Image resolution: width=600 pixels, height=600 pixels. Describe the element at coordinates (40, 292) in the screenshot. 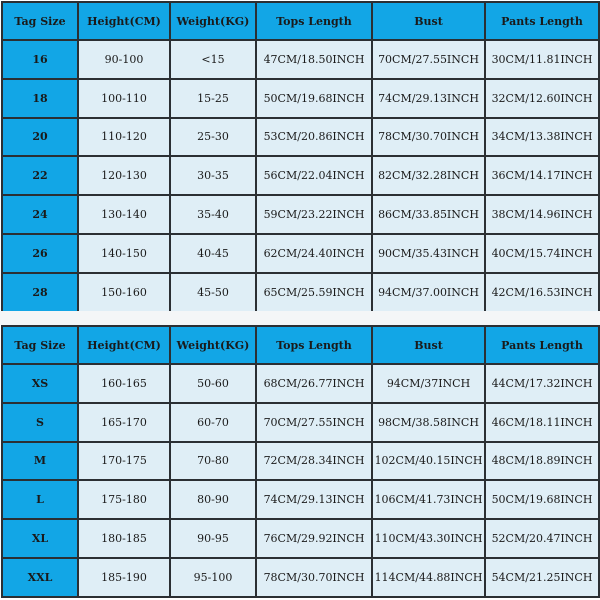

I see `tag-size-cell: 28` at that location.